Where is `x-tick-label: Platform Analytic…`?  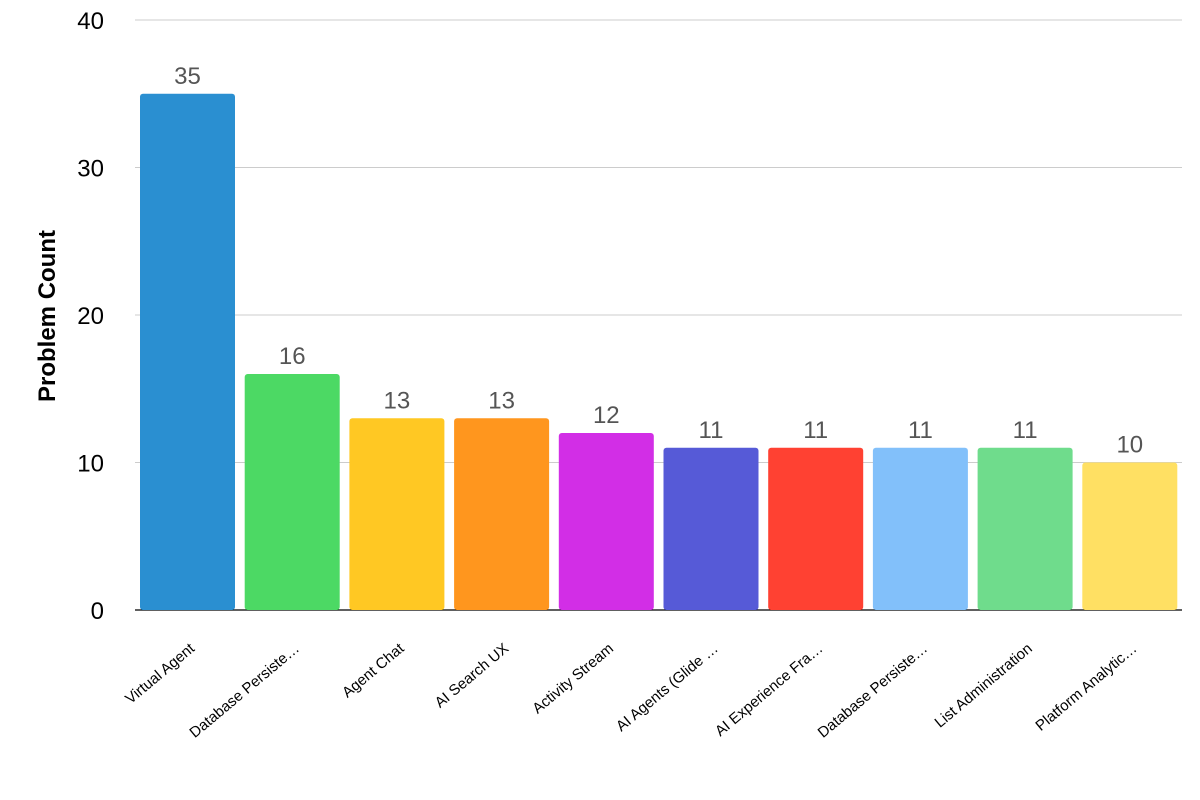 x-tick-label: Platform Analytic… is located at coordinates (1086, 687).